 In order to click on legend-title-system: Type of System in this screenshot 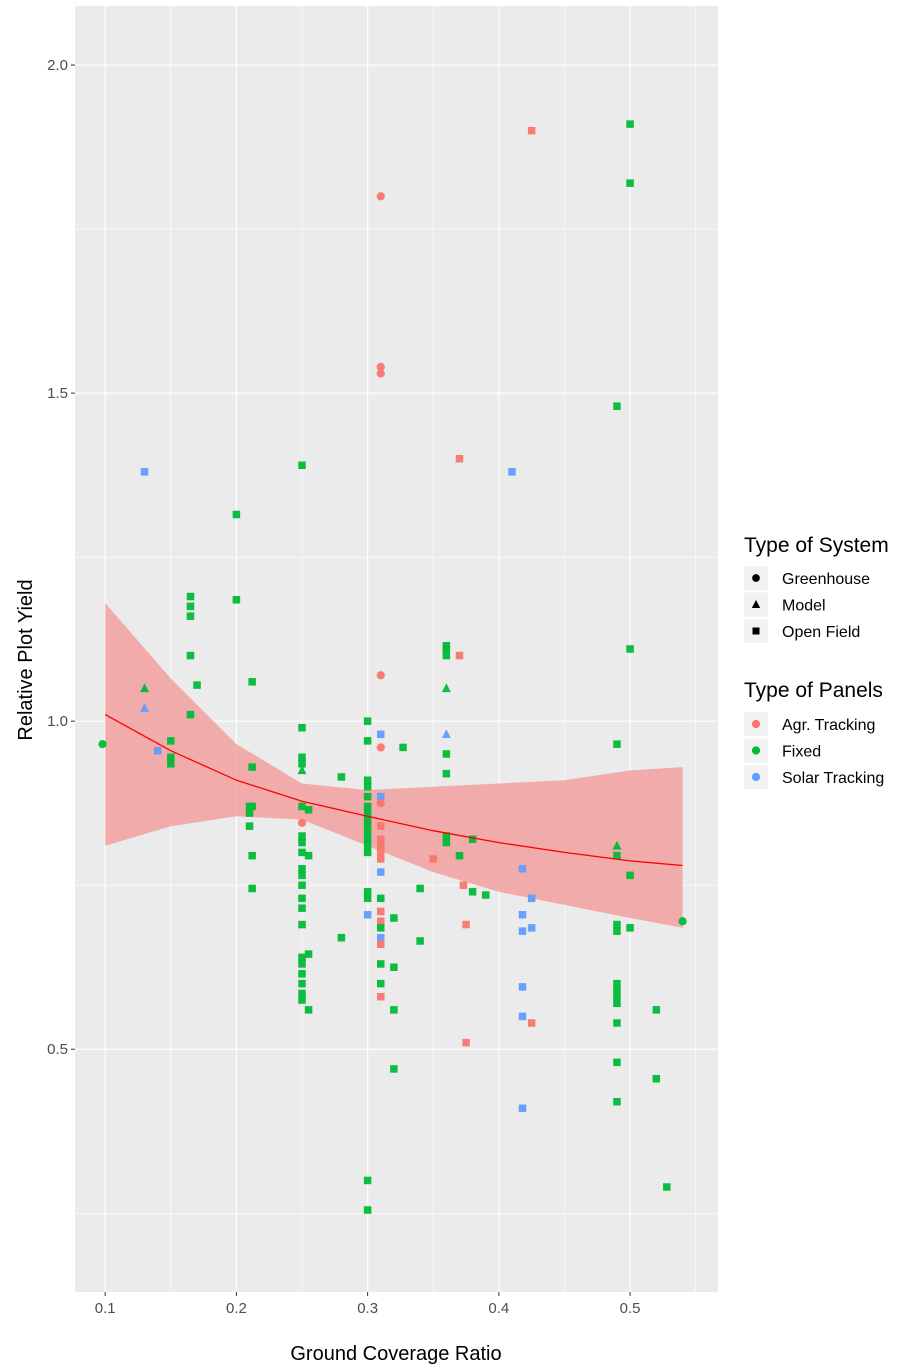, I will do `click(816, 545)`.